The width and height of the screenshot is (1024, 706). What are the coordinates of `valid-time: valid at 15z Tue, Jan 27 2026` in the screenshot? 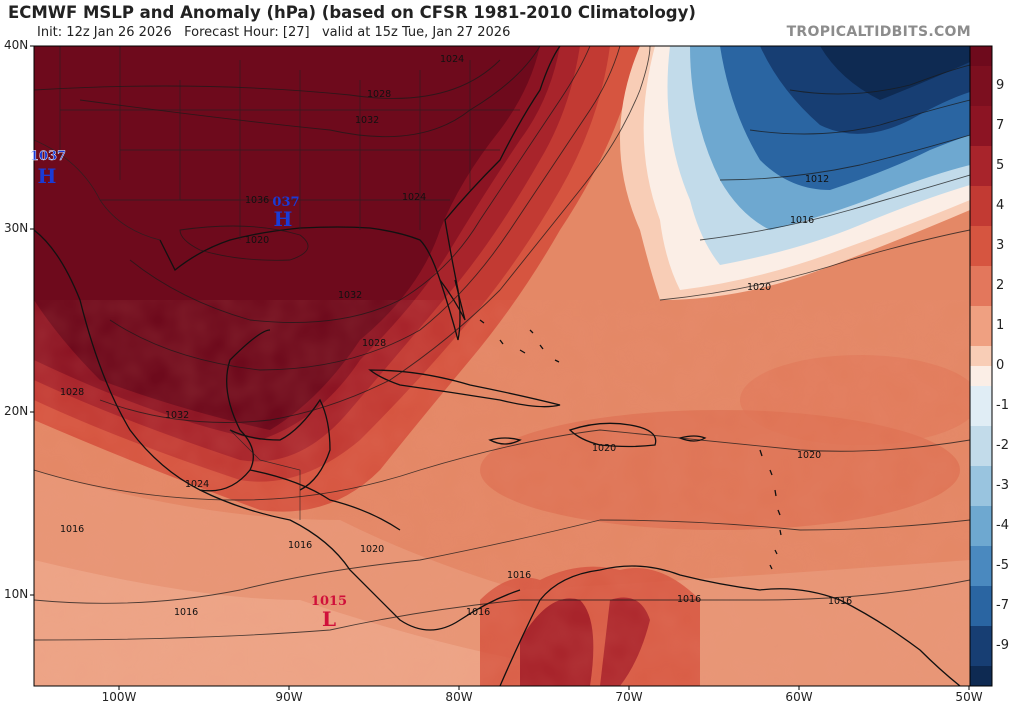 It's located at (416, 32).